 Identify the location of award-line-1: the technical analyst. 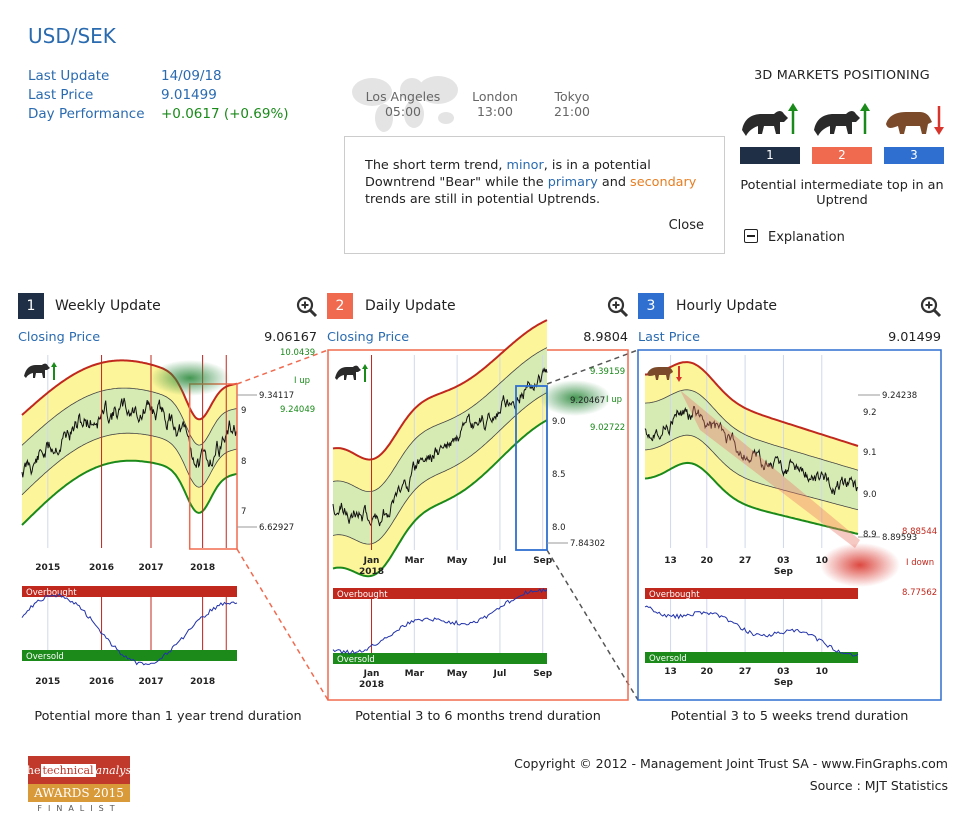
(79, 770).